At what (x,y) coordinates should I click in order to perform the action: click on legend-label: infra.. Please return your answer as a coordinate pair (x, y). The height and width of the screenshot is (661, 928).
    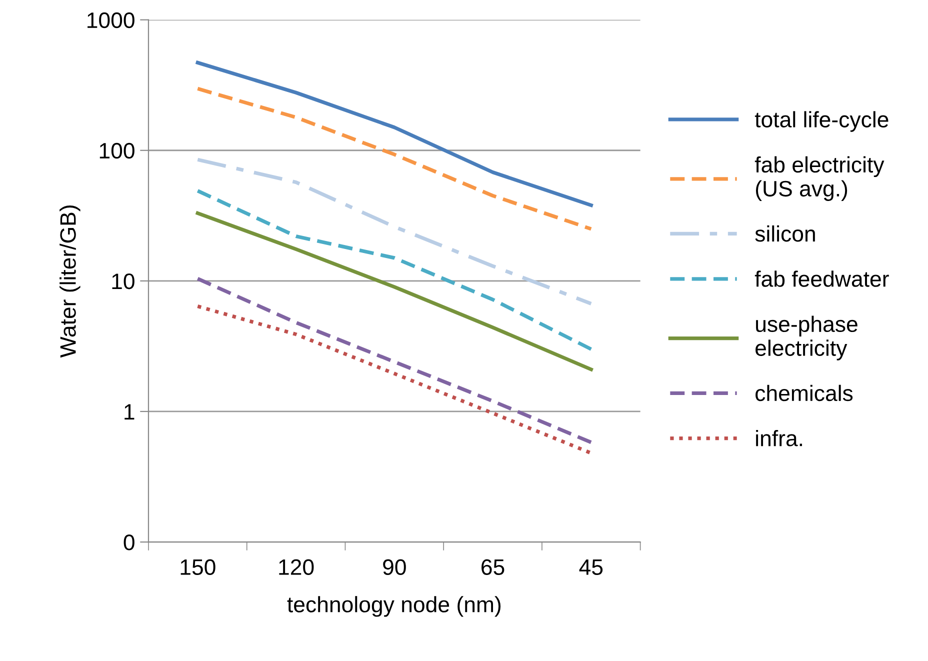
    Looking at the image, I should click on (779, 438).